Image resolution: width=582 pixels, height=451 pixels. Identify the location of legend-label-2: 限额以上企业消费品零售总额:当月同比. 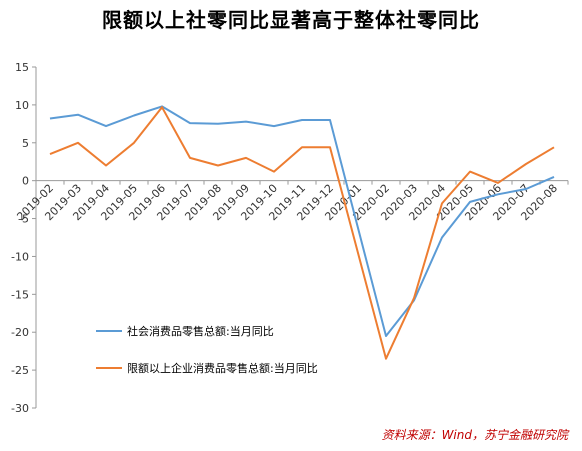
(222, 368).